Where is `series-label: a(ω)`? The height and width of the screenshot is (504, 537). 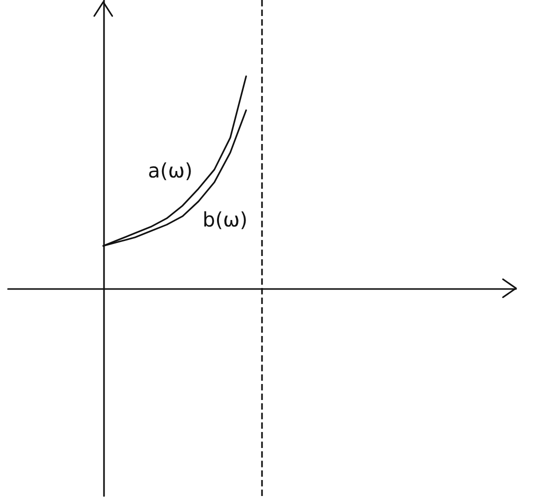 series-label: a(ω) is located at coordinates (170, 170).